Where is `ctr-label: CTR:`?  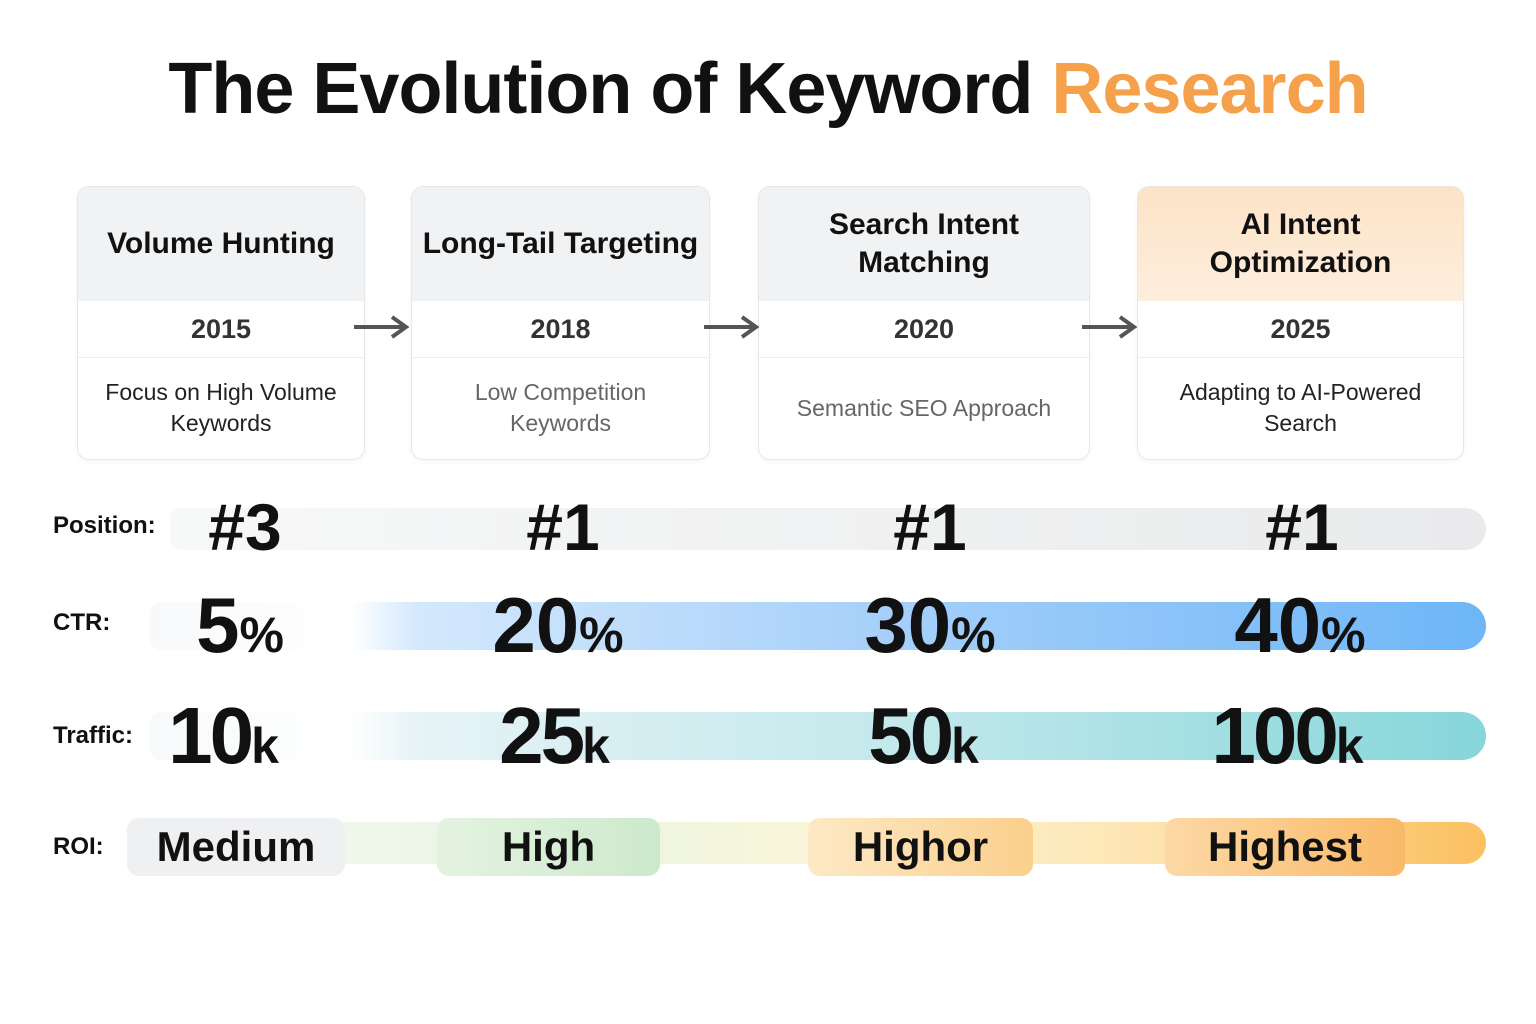 ctr-label: CTR: is located at coordinates (82, 622).